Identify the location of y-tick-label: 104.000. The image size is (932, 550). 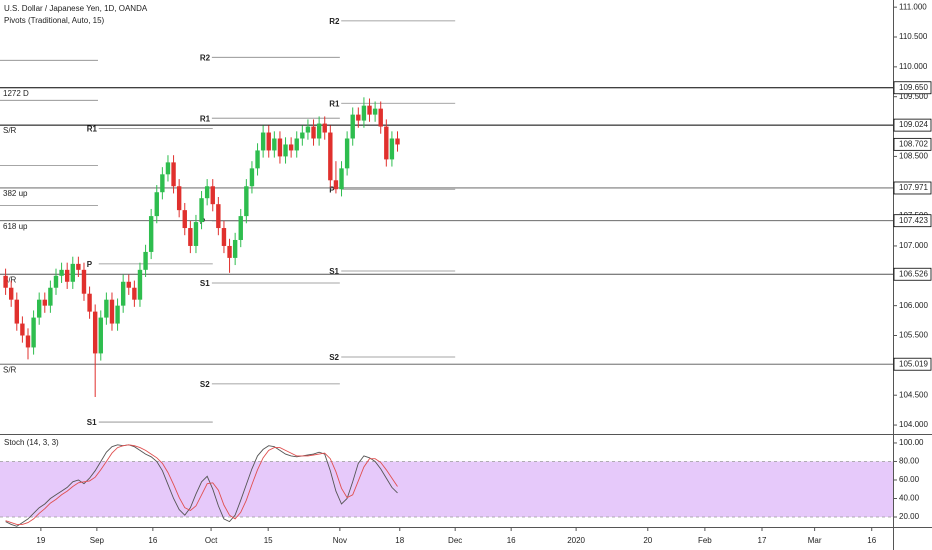
(913, 424).